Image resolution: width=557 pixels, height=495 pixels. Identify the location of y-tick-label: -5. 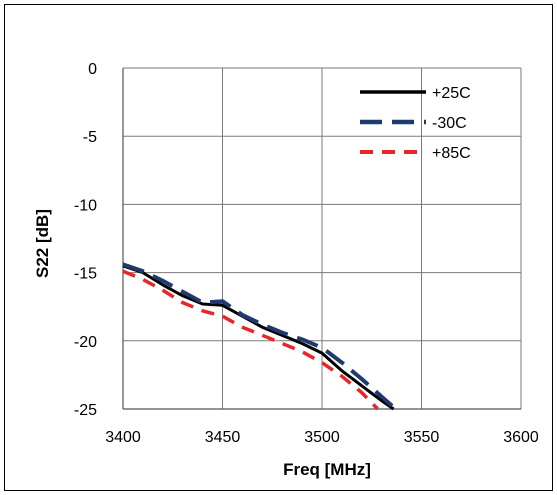
(90, 137).